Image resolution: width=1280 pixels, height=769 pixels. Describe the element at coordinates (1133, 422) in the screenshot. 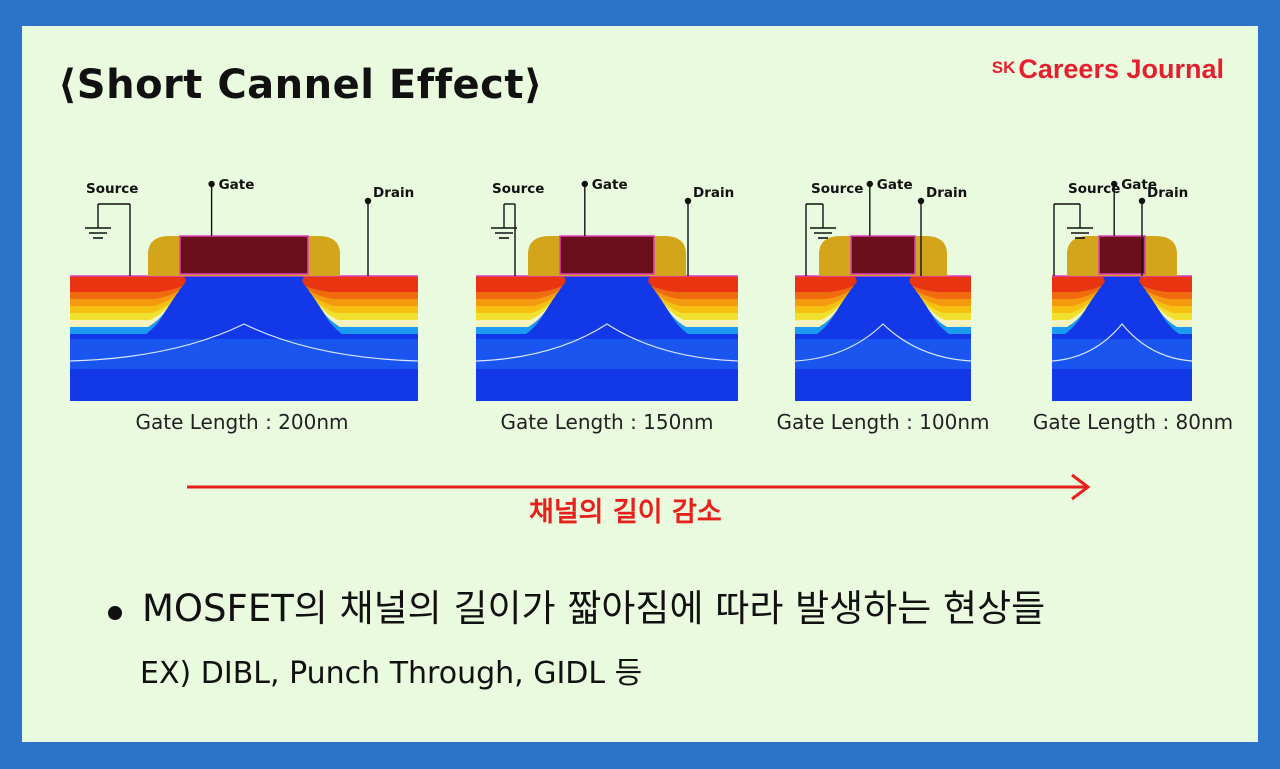

I see `gate-length-caption: Gate Length : 80nm` at that location.